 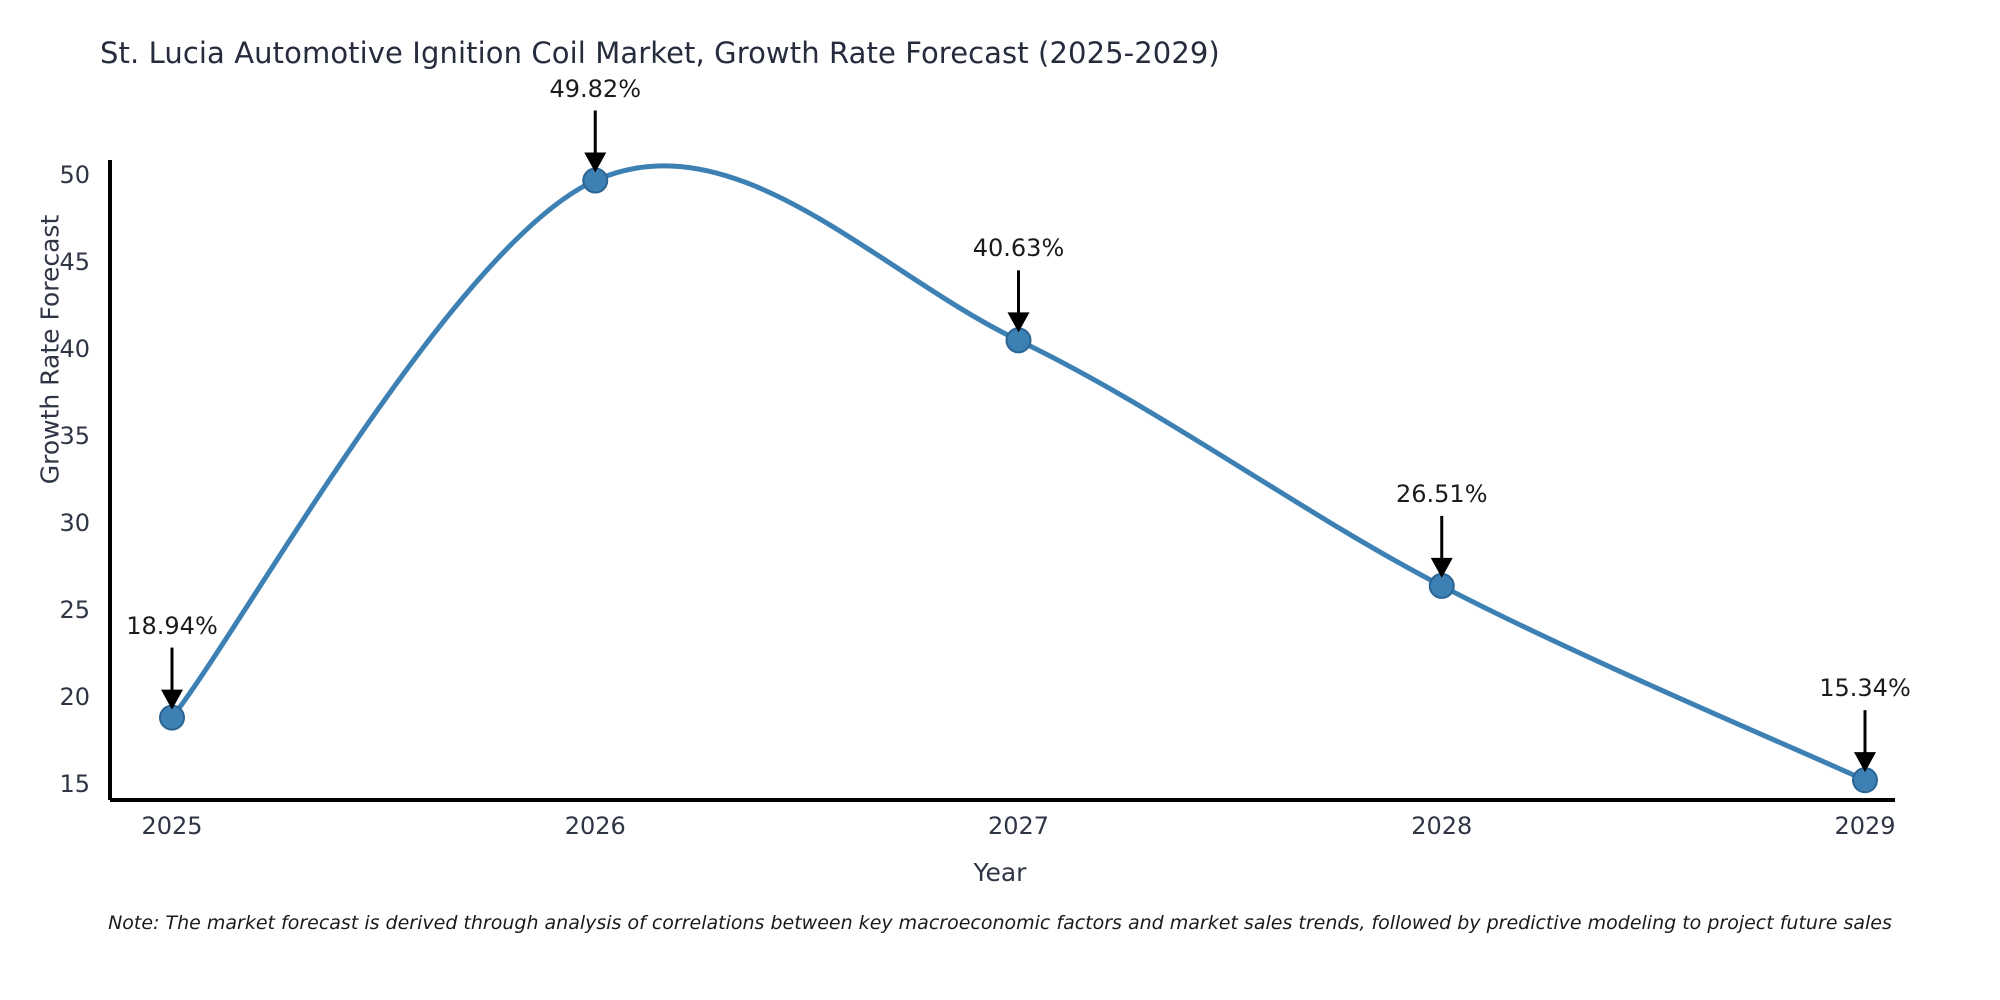 I want to click on x-tick-label: 2026, so click(x=595, y=826).